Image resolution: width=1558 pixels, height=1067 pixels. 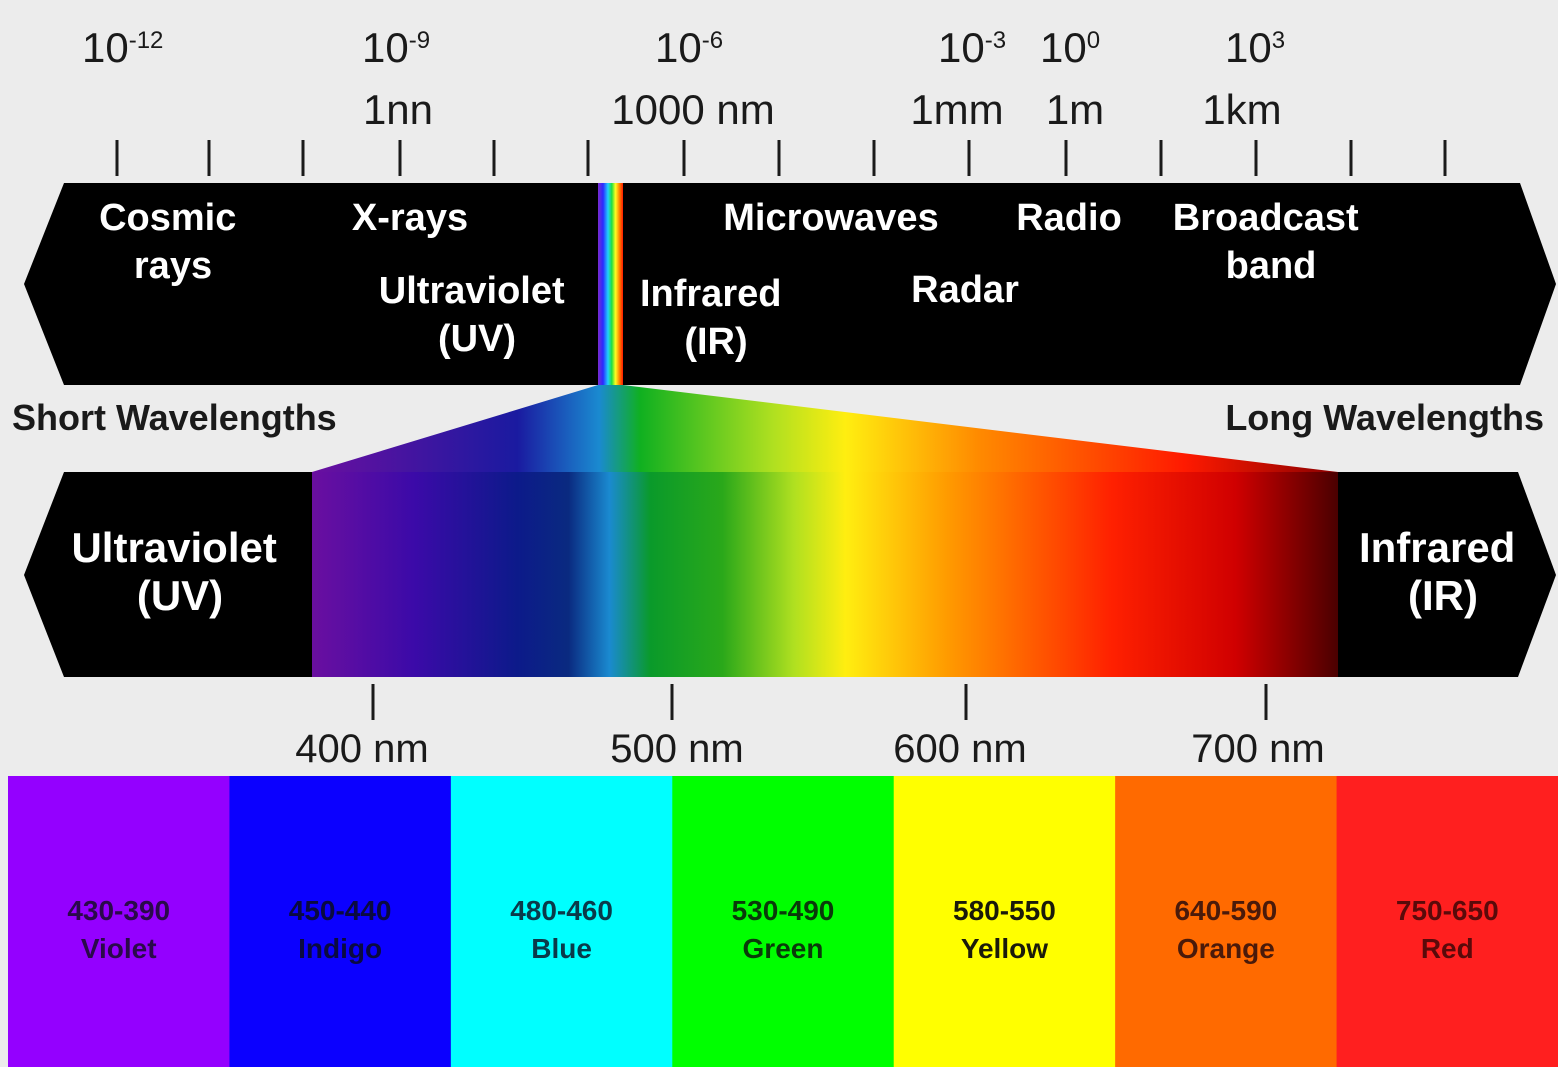 I want to click on visible-spectrum-gradient, so click(x=825, y=574).